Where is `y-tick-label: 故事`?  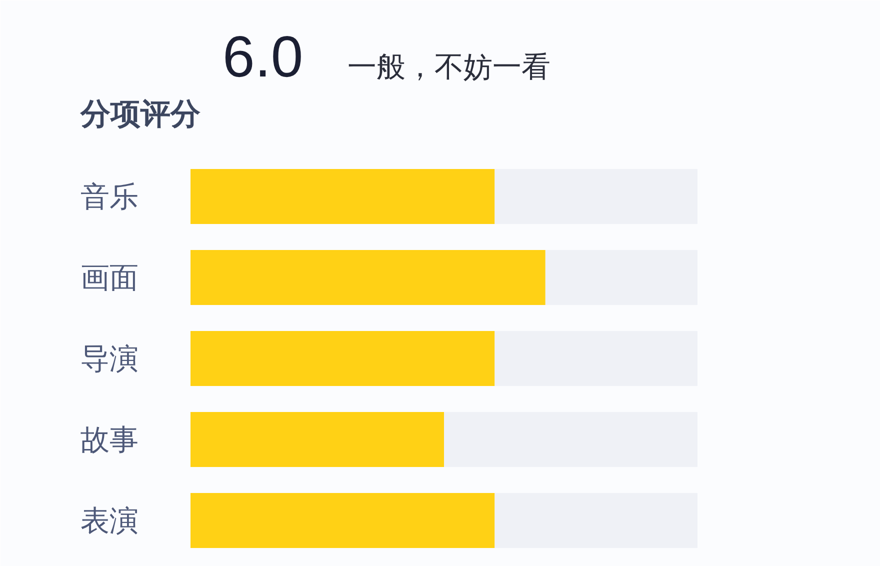 y-tick-label: 故事 is located at coordinates (109, 439).